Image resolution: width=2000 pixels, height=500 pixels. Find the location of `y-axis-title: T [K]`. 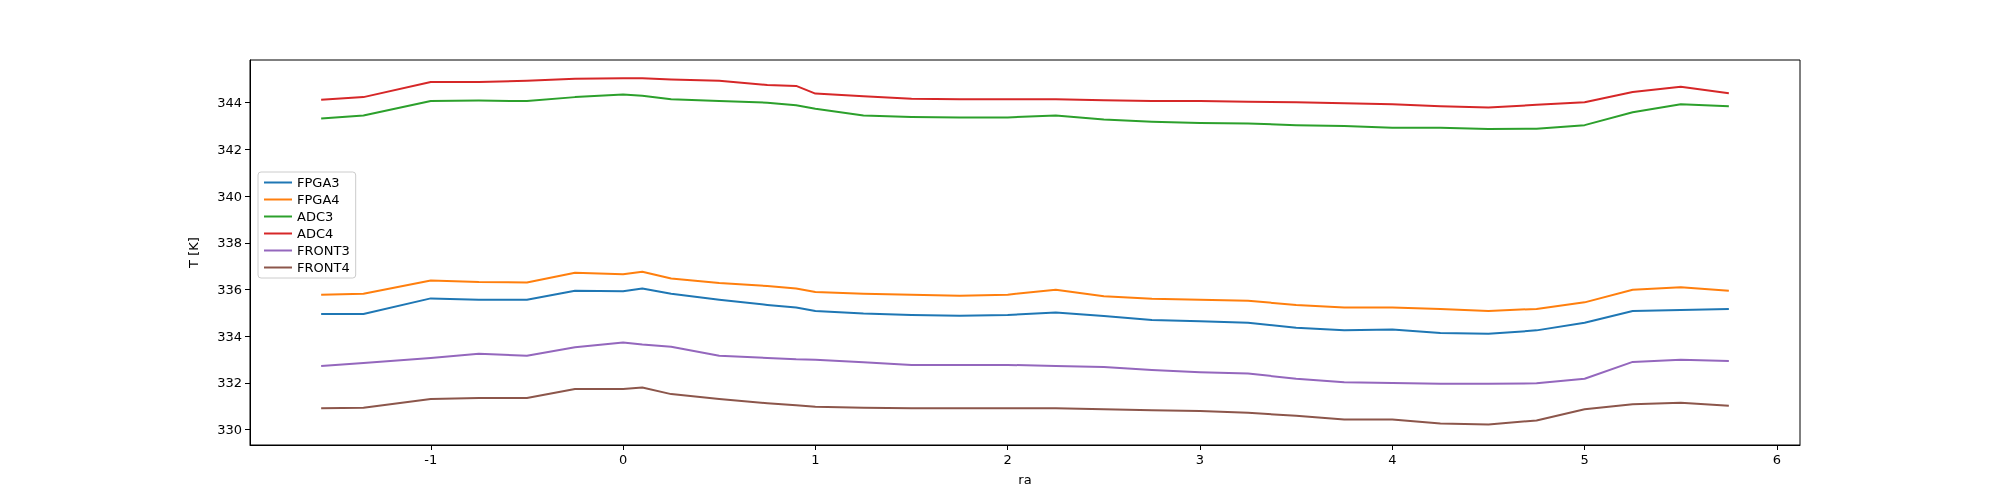

y-axis-title: T [K] is located at coordinates (193, 253).